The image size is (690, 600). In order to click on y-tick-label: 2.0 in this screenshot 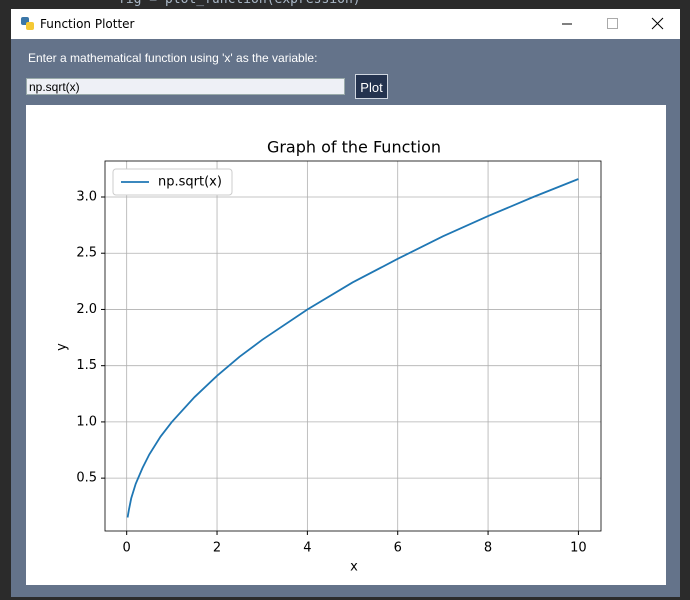, I will do `click(86, 309)`.